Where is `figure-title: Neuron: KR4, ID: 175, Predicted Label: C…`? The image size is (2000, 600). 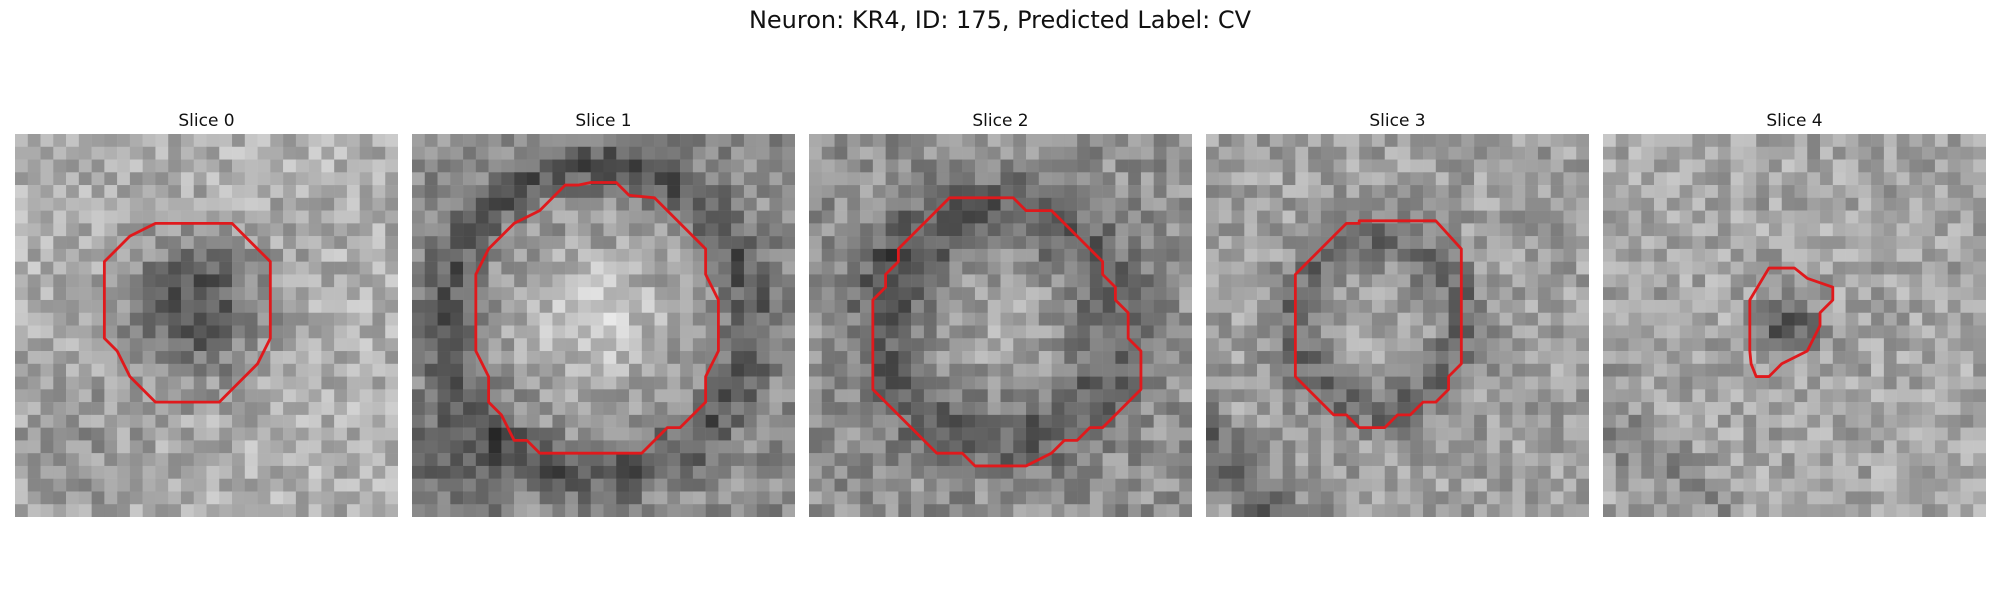
figure-title: Neuron: KR4, ID: 175, Predicted Label: C… is located at coordinates (1000, 20).